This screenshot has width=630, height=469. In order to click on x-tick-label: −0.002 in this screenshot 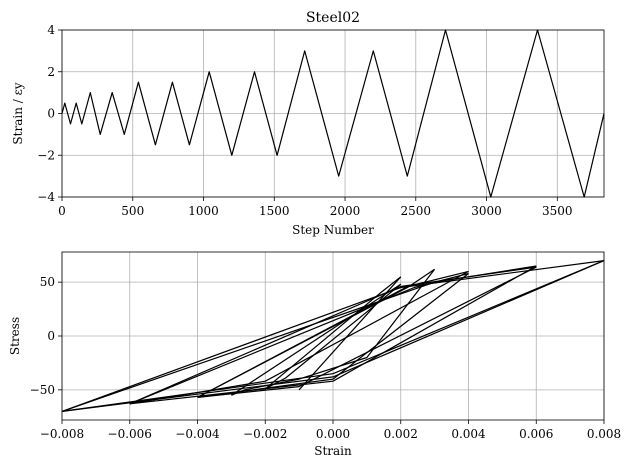, I will do `click(265, 434)`.